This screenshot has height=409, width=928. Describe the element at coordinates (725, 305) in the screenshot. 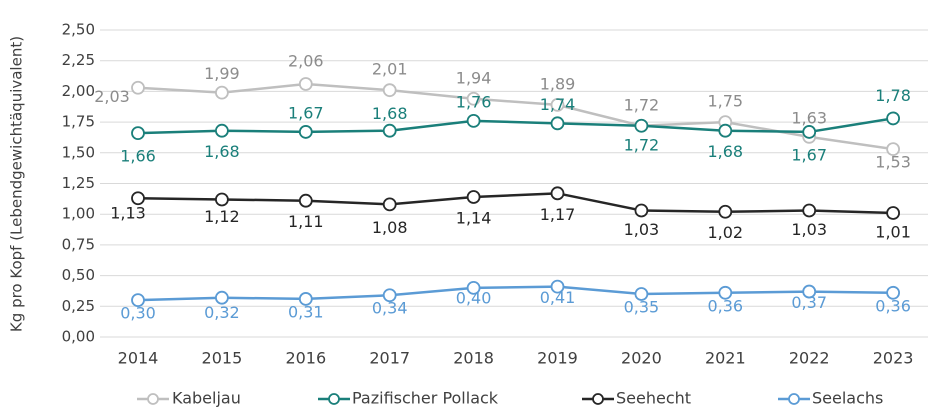

I see `data-label: 0,36` at that location.